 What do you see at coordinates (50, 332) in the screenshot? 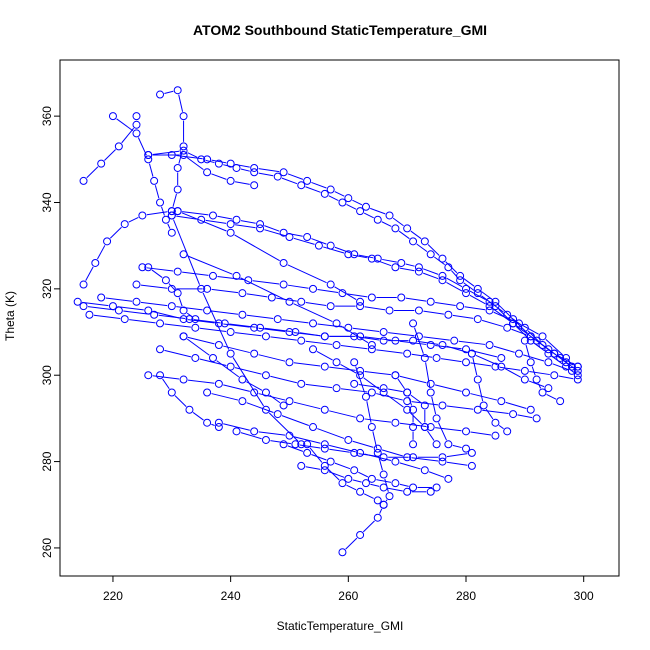
I see `y-axis: 260 280 300 320 340 360` at bounding box center [50, 332].